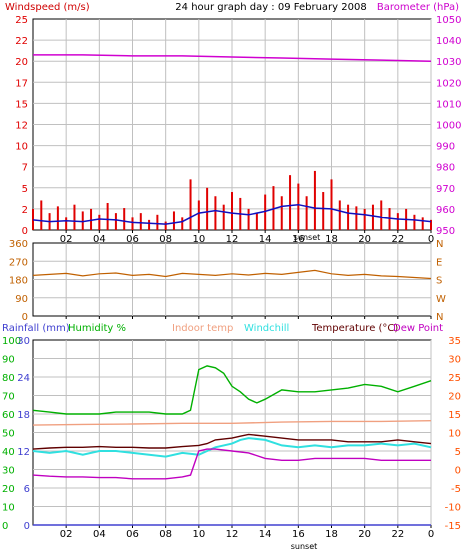 The image size is (463, 556). What do you see at coordinates (66, 534) in the screenshot?
I see `climate-xtick-label: 02` at bounding box center [66, 534].